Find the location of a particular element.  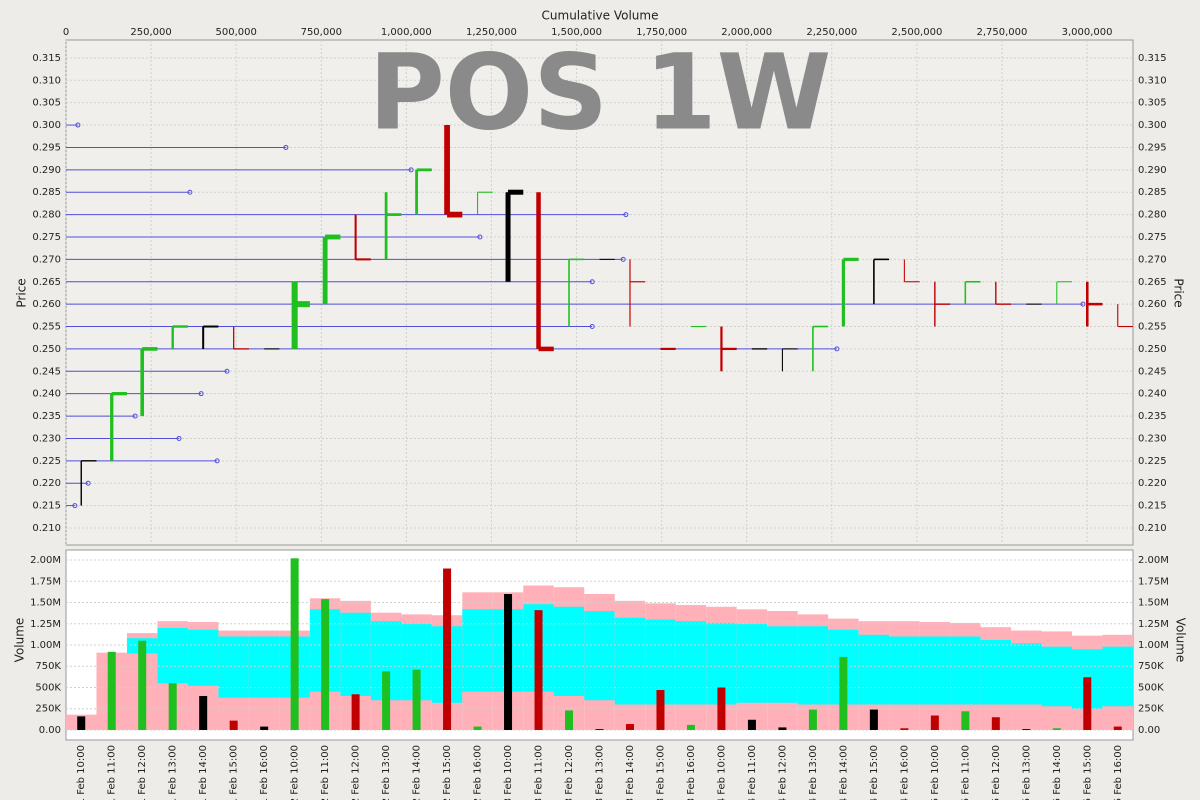

y-tick-label-right: 0.240 is located at coordinates (1152, 394).